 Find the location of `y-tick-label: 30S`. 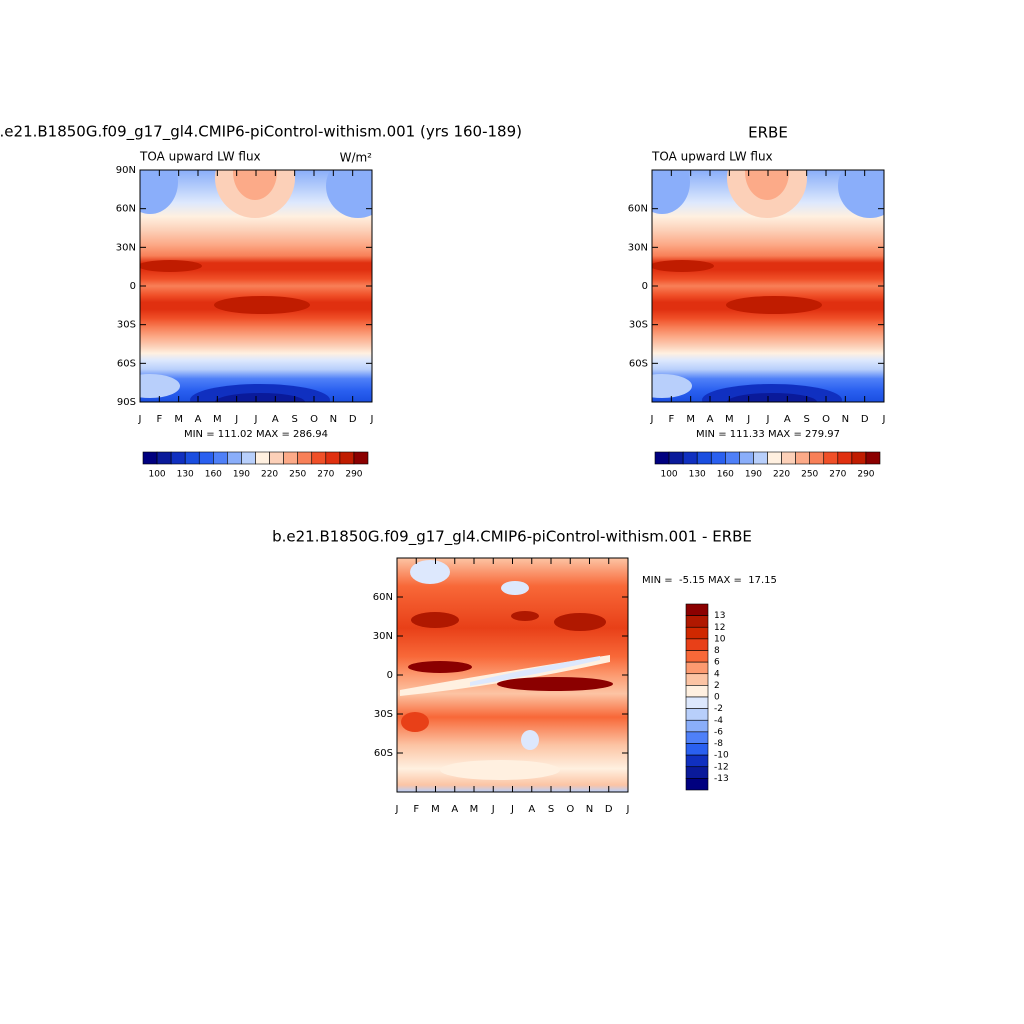

y-tick-label: 30S is located at coordinates (638, 325).